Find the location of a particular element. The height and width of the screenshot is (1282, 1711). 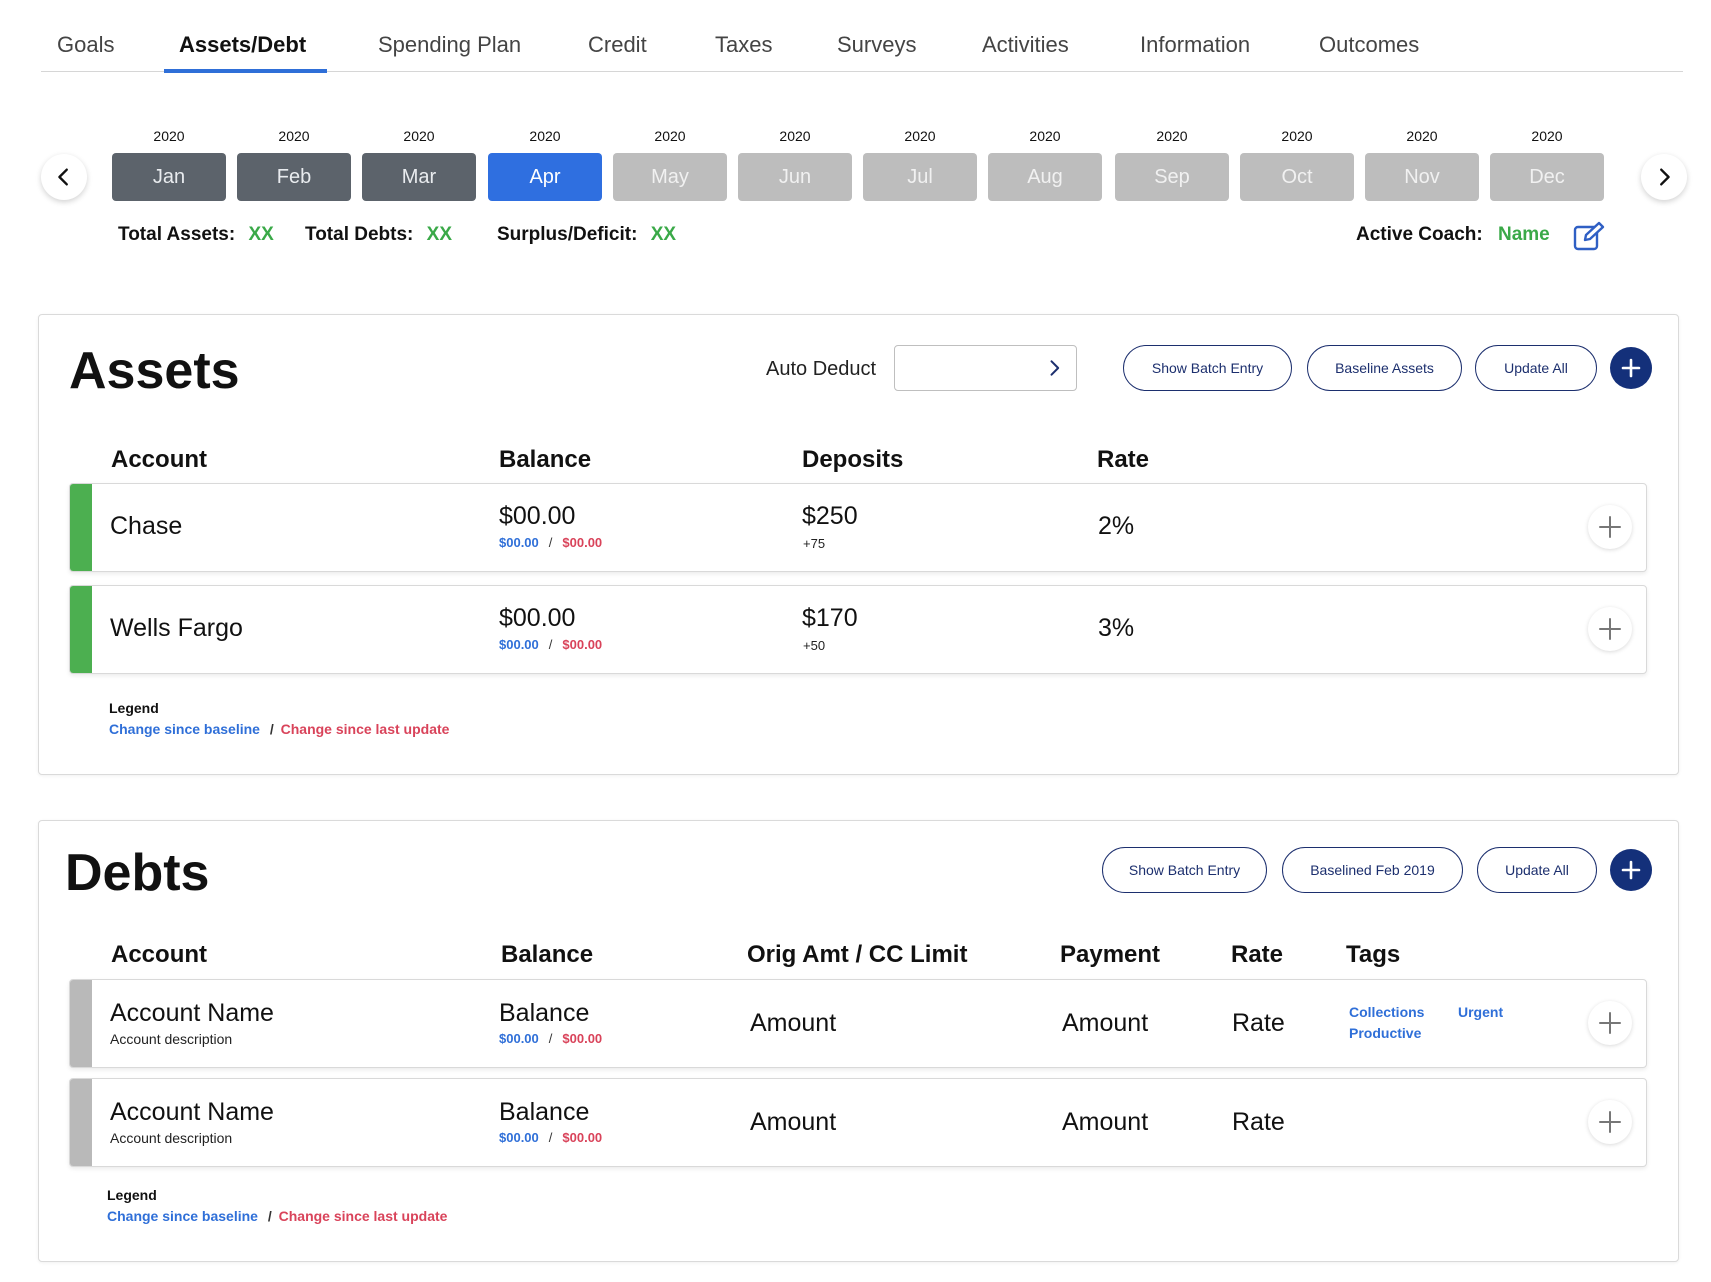

plus-icon is located at coordinates (1631, 870).